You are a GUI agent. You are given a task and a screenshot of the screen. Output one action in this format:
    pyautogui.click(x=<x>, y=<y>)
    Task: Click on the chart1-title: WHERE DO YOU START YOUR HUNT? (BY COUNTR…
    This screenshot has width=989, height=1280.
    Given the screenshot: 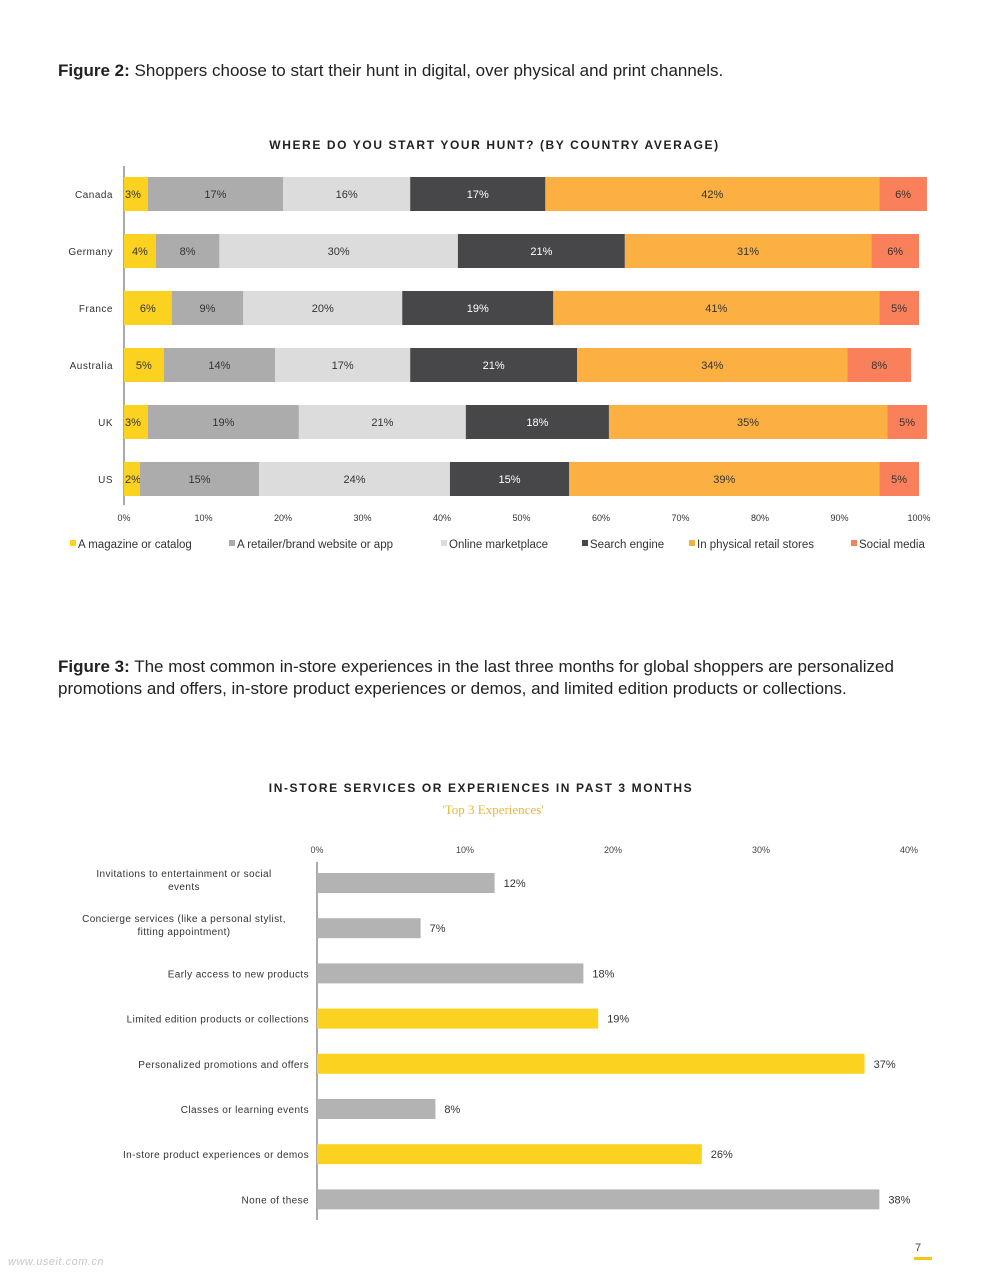 What is the action you would take?
    pyautogui.click(x=494, y=145)
    